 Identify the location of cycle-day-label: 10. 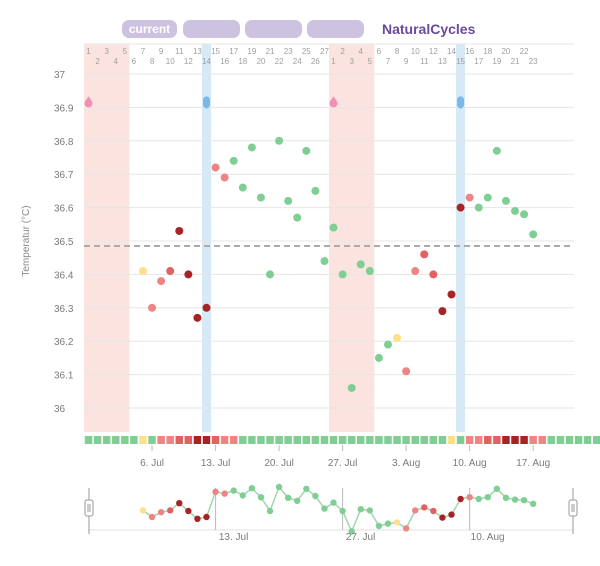
(415, 51).